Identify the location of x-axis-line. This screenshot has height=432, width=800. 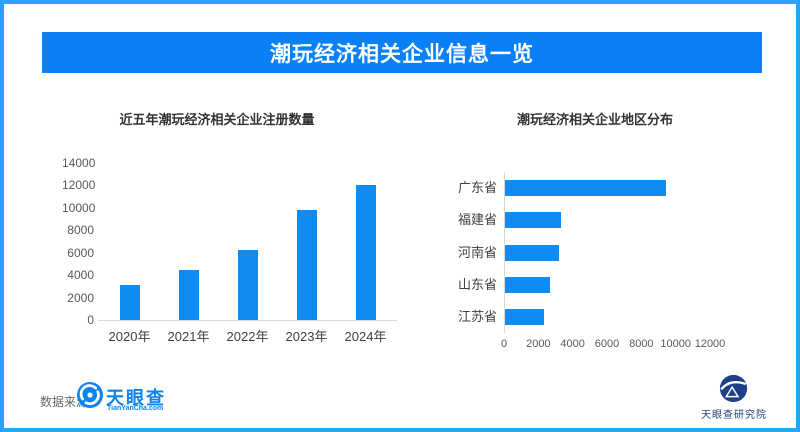
(247, 320).